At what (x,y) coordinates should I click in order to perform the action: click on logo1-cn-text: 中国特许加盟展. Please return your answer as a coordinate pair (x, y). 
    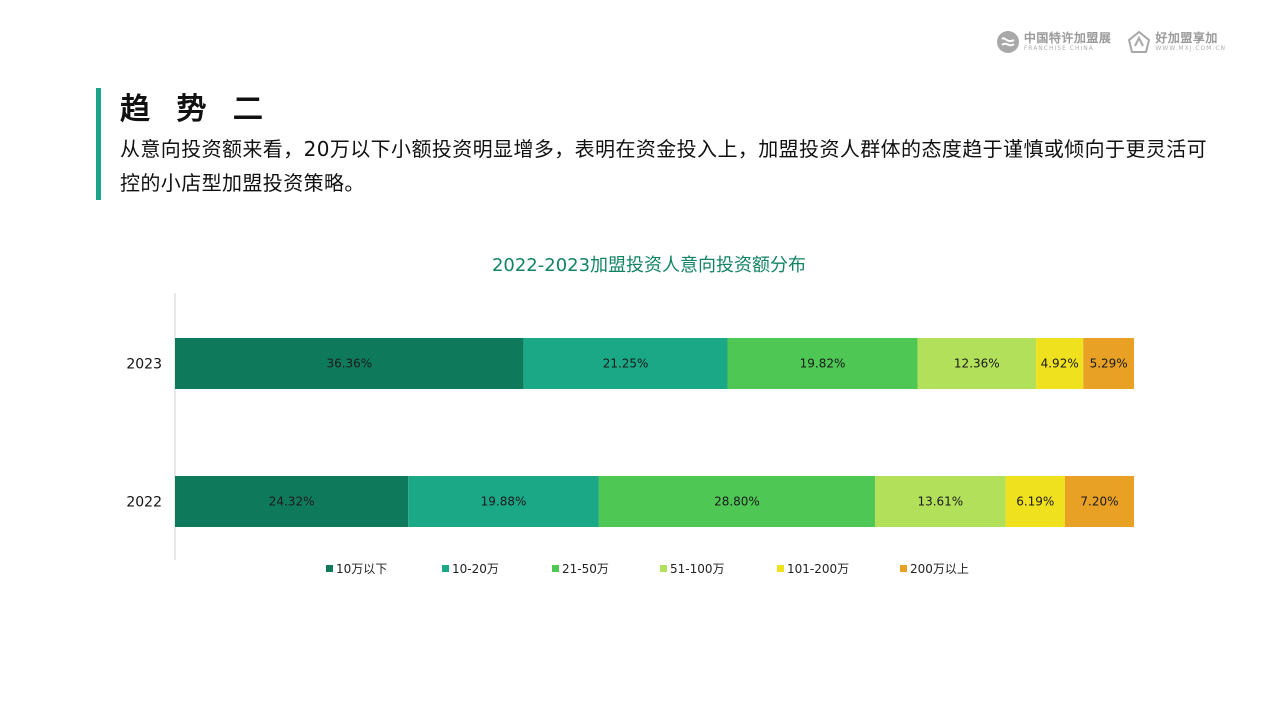
    Looking at the image, I should click on (1067, 38).